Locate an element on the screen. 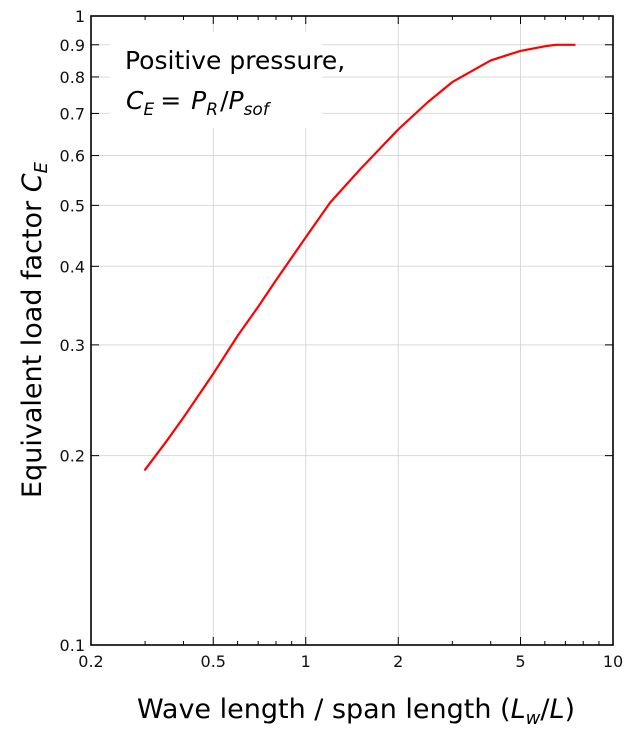  annotation-background is located at coordinates (216, 80).